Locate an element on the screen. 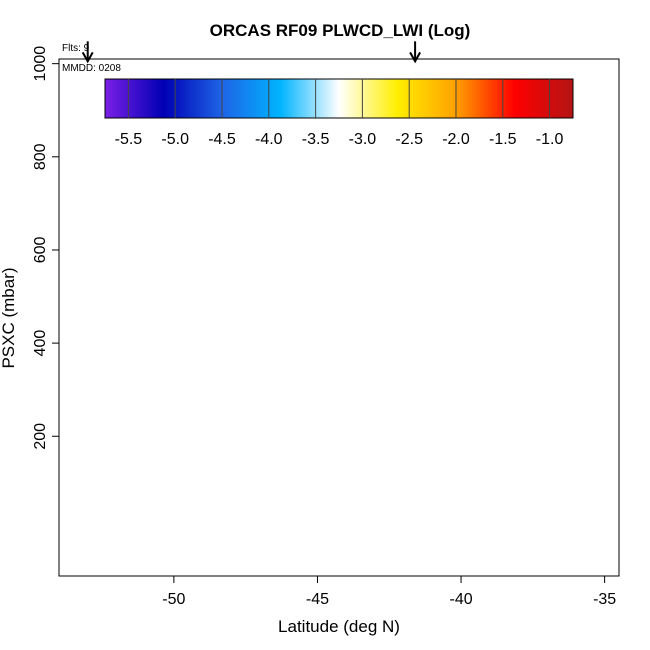 This screenshot has width=650, height=650. colorbar-tick-label: -3.0 is located at coordinates (363, 139).